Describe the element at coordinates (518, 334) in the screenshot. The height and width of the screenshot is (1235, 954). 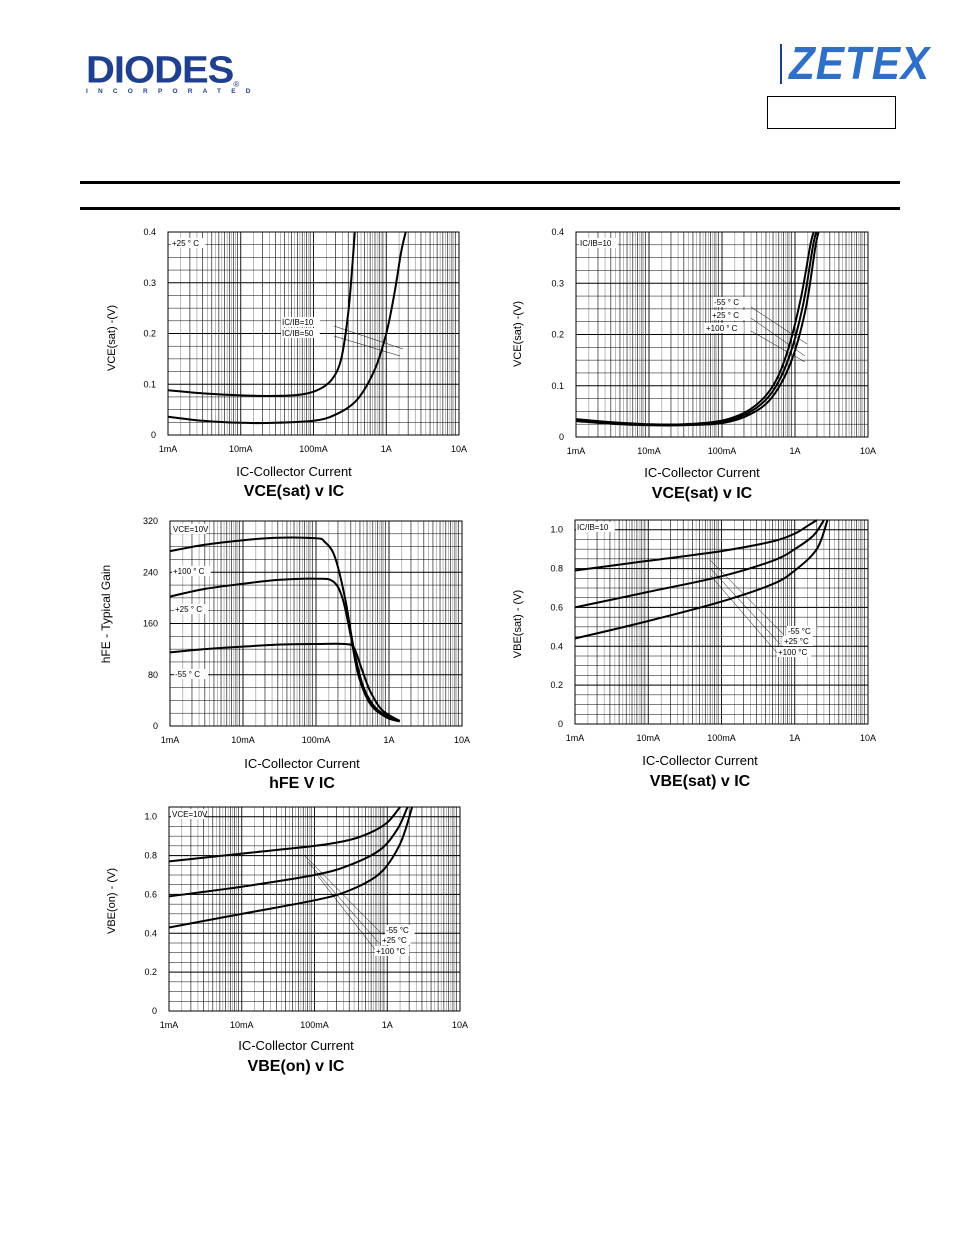
I see `chart-vce-sat-2-ylabel: VCE(sat) -(V)` at that location.